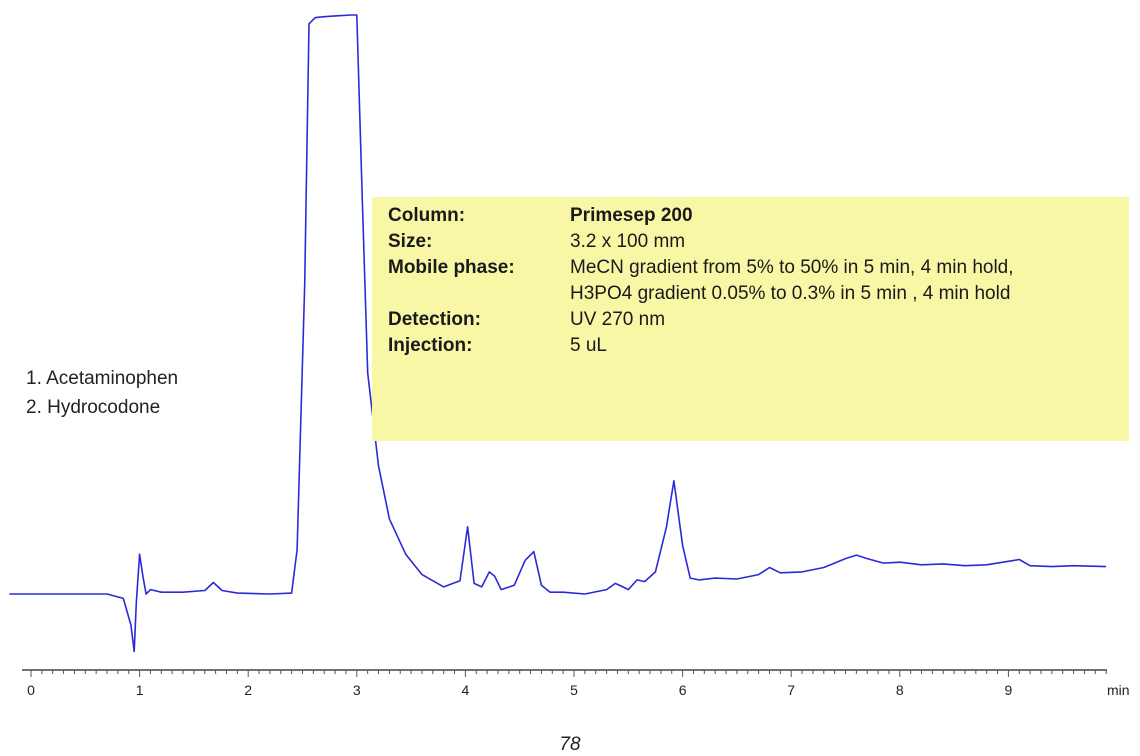 The width and height of the screenshot is (1140, 756). Describe the element at coordinates (618, 319) in the screenshot. I see `detection-value: UV 270 nm` at that location.